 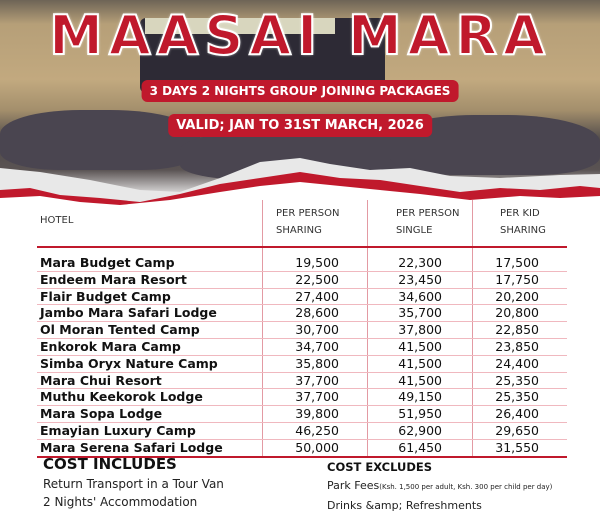 I want to click on table-row: Mara Sopa Lodge 39,800 51,950 26,400, so click(x=302, y=414).